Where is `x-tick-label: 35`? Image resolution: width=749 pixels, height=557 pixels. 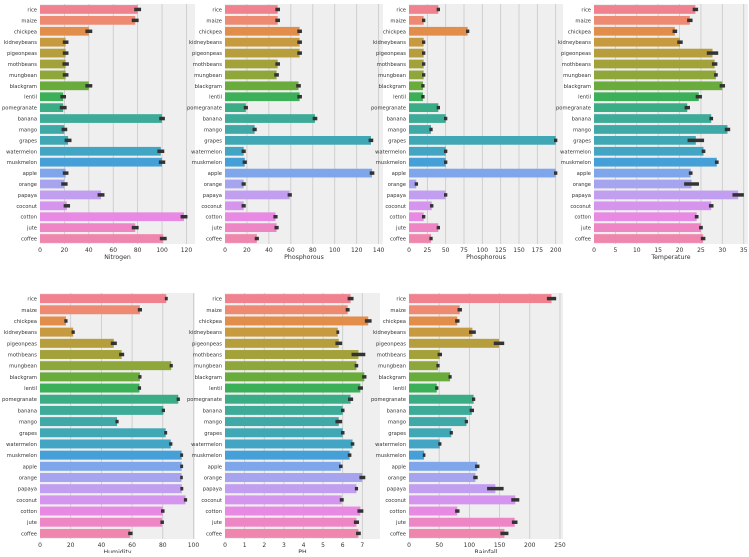
x-tick-label: 35 is located at coordinates (744, 250).